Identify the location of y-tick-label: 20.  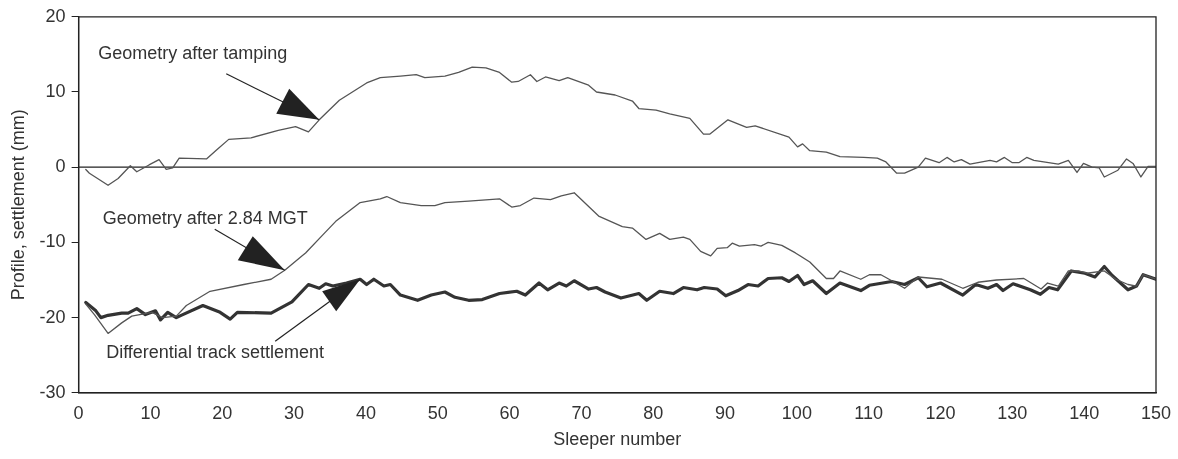
(55, 15).